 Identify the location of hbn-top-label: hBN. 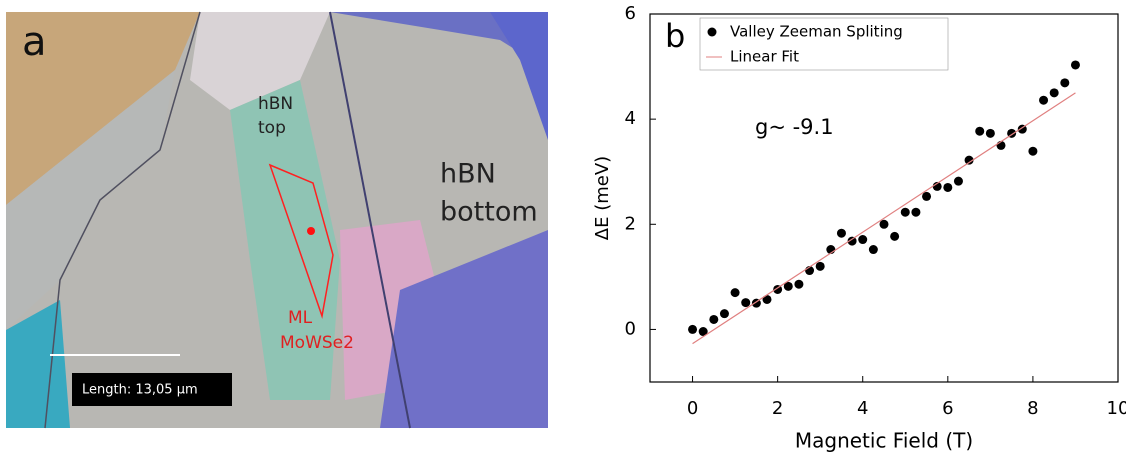
(275, 104).